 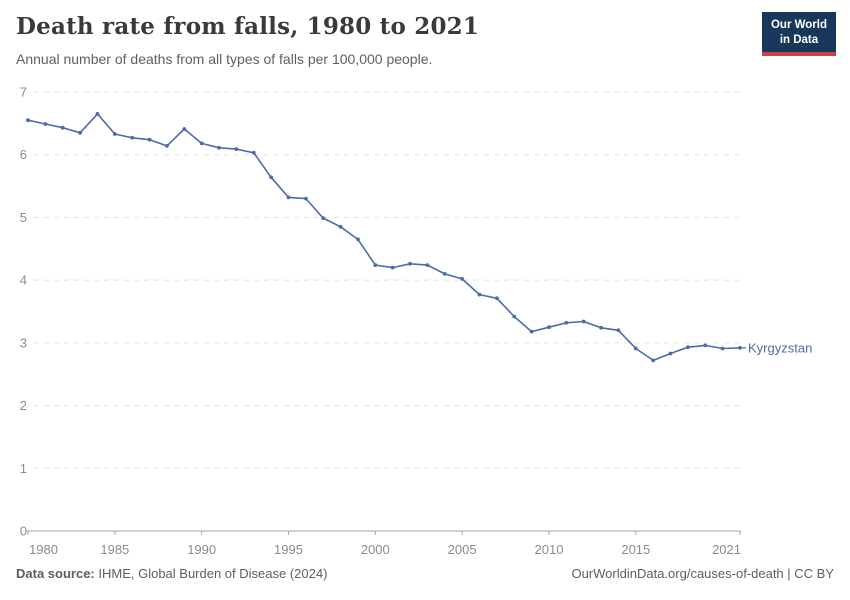 I want to click on data-point-1988, so click(x=167, y=146).